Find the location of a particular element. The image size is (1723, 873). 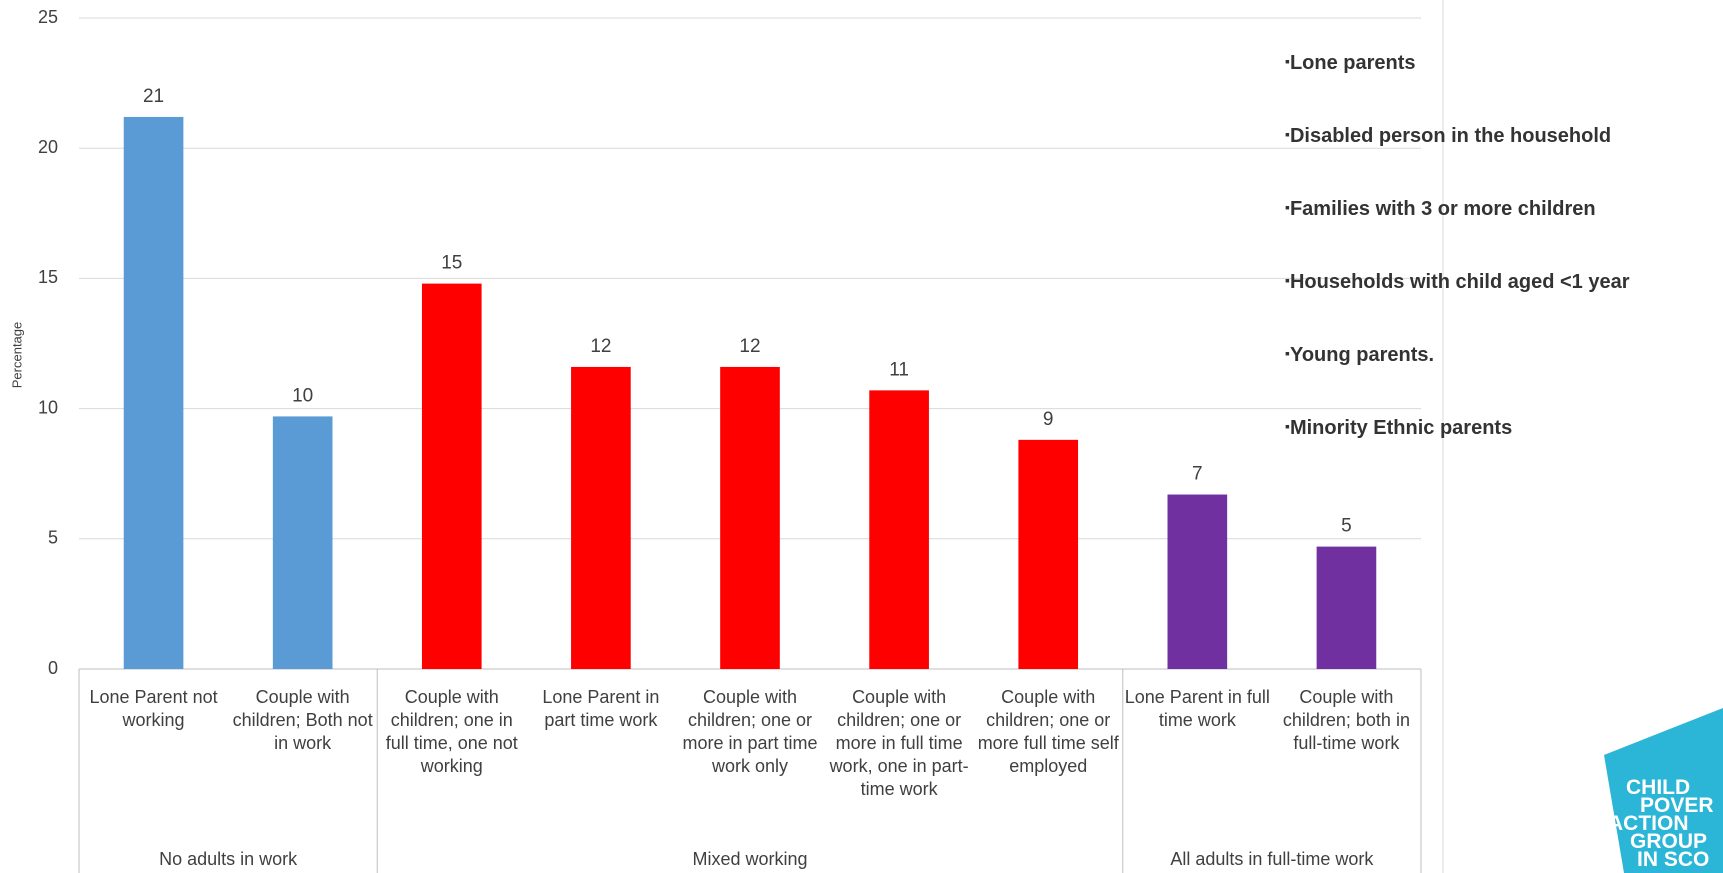

y-tick-label: 5 is located at coordinates (53, 538).